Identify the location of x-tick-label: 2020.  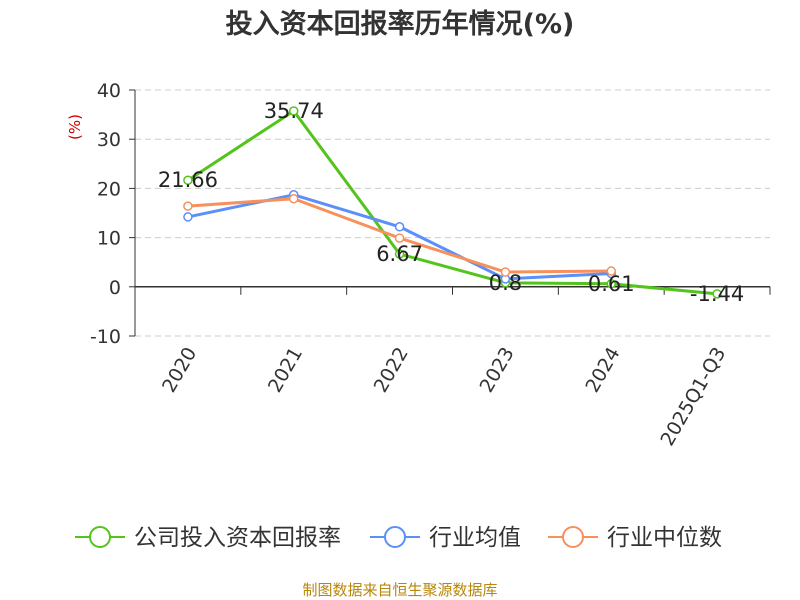
(179, 370).